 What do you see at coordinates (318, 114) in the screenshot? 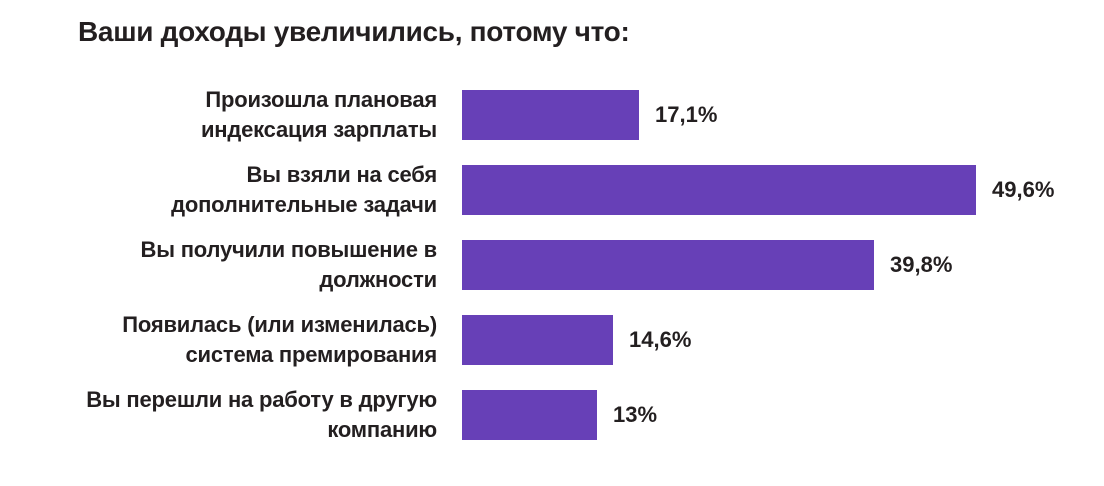
I see `category-label: Произошла плановая индексация зарплаты` at bounding box center [318, 114].